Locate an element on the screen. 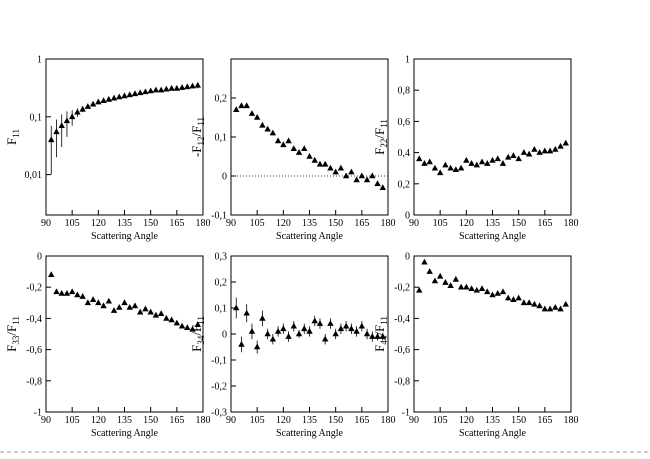  y-axis-label: F22/F11 is located at coordinates (380, 137).